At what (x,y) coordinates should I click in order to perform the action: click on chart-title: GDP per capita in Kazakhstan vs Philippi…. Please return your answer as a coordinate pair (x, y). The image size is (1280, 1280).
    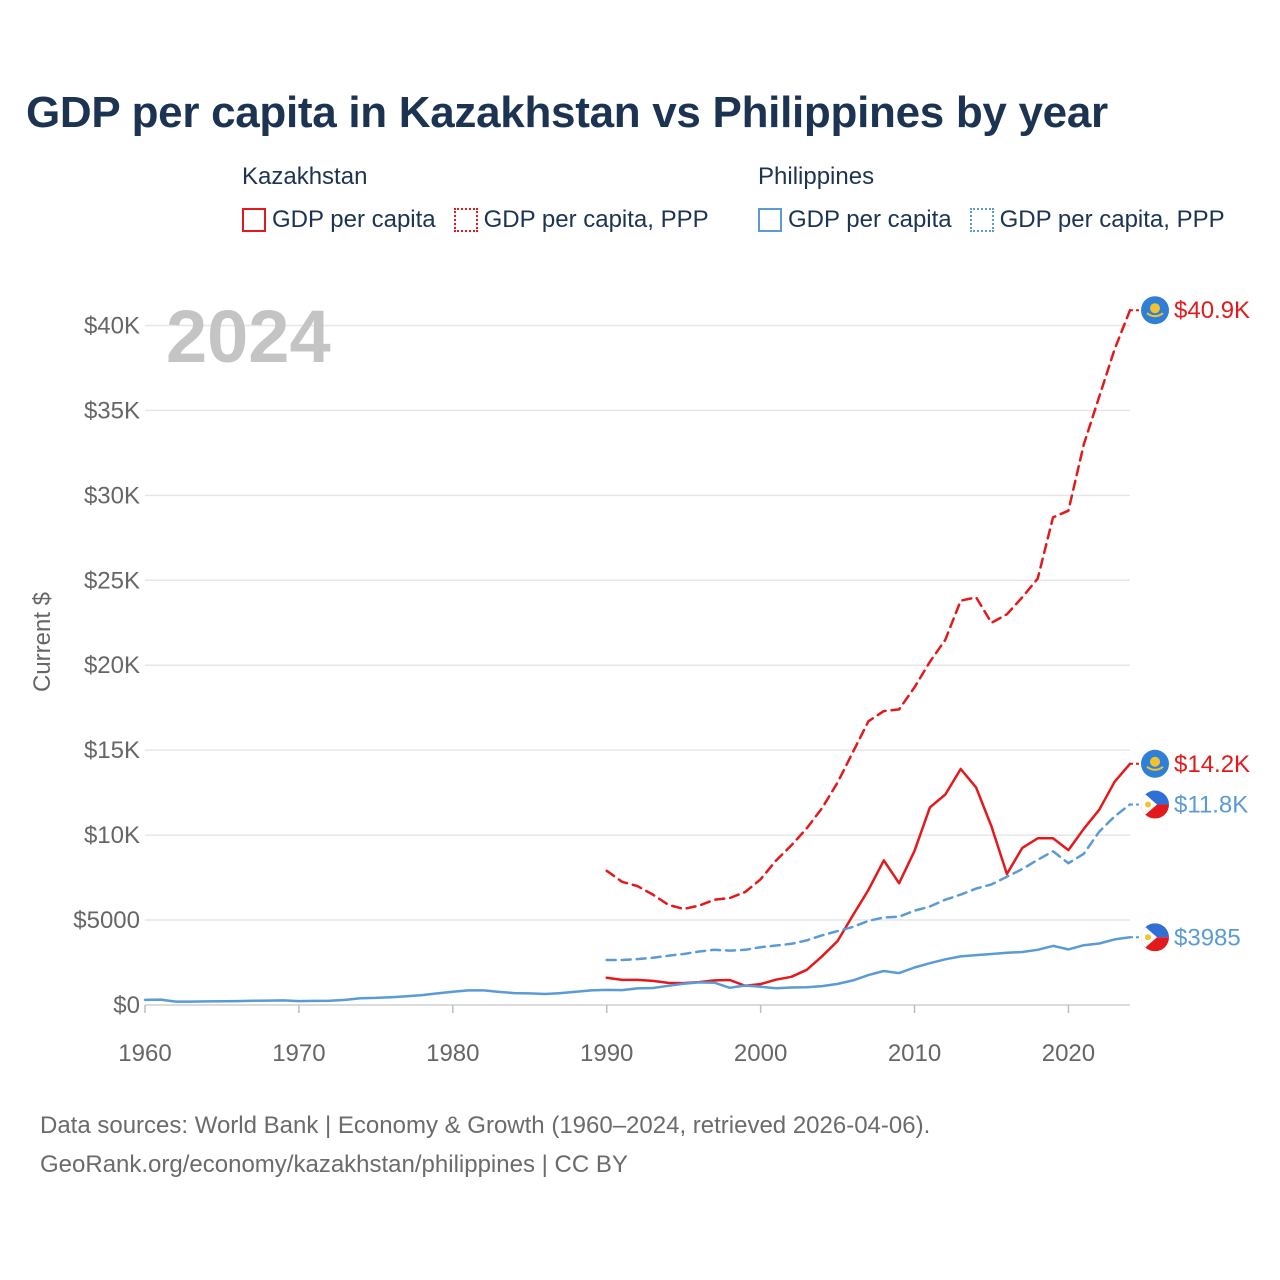
    Looking at the image, I should click on (567, 112).